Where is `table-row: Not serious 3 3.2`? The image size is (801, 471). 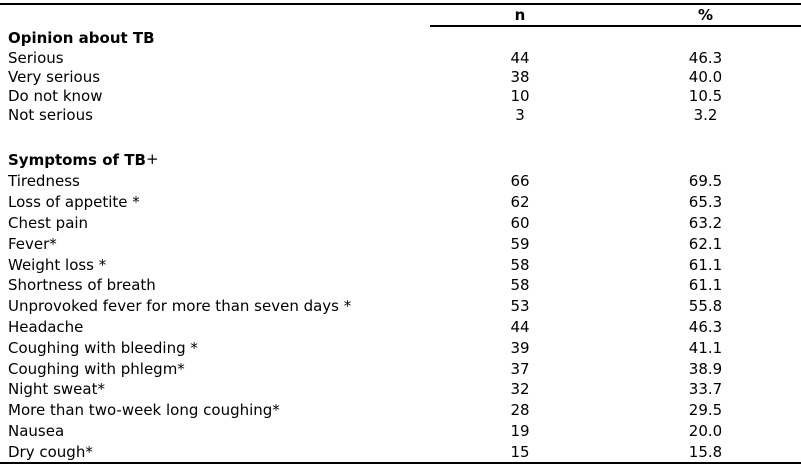 table-row: Not serious 3 3.2 is located at coordinates (400, 114).